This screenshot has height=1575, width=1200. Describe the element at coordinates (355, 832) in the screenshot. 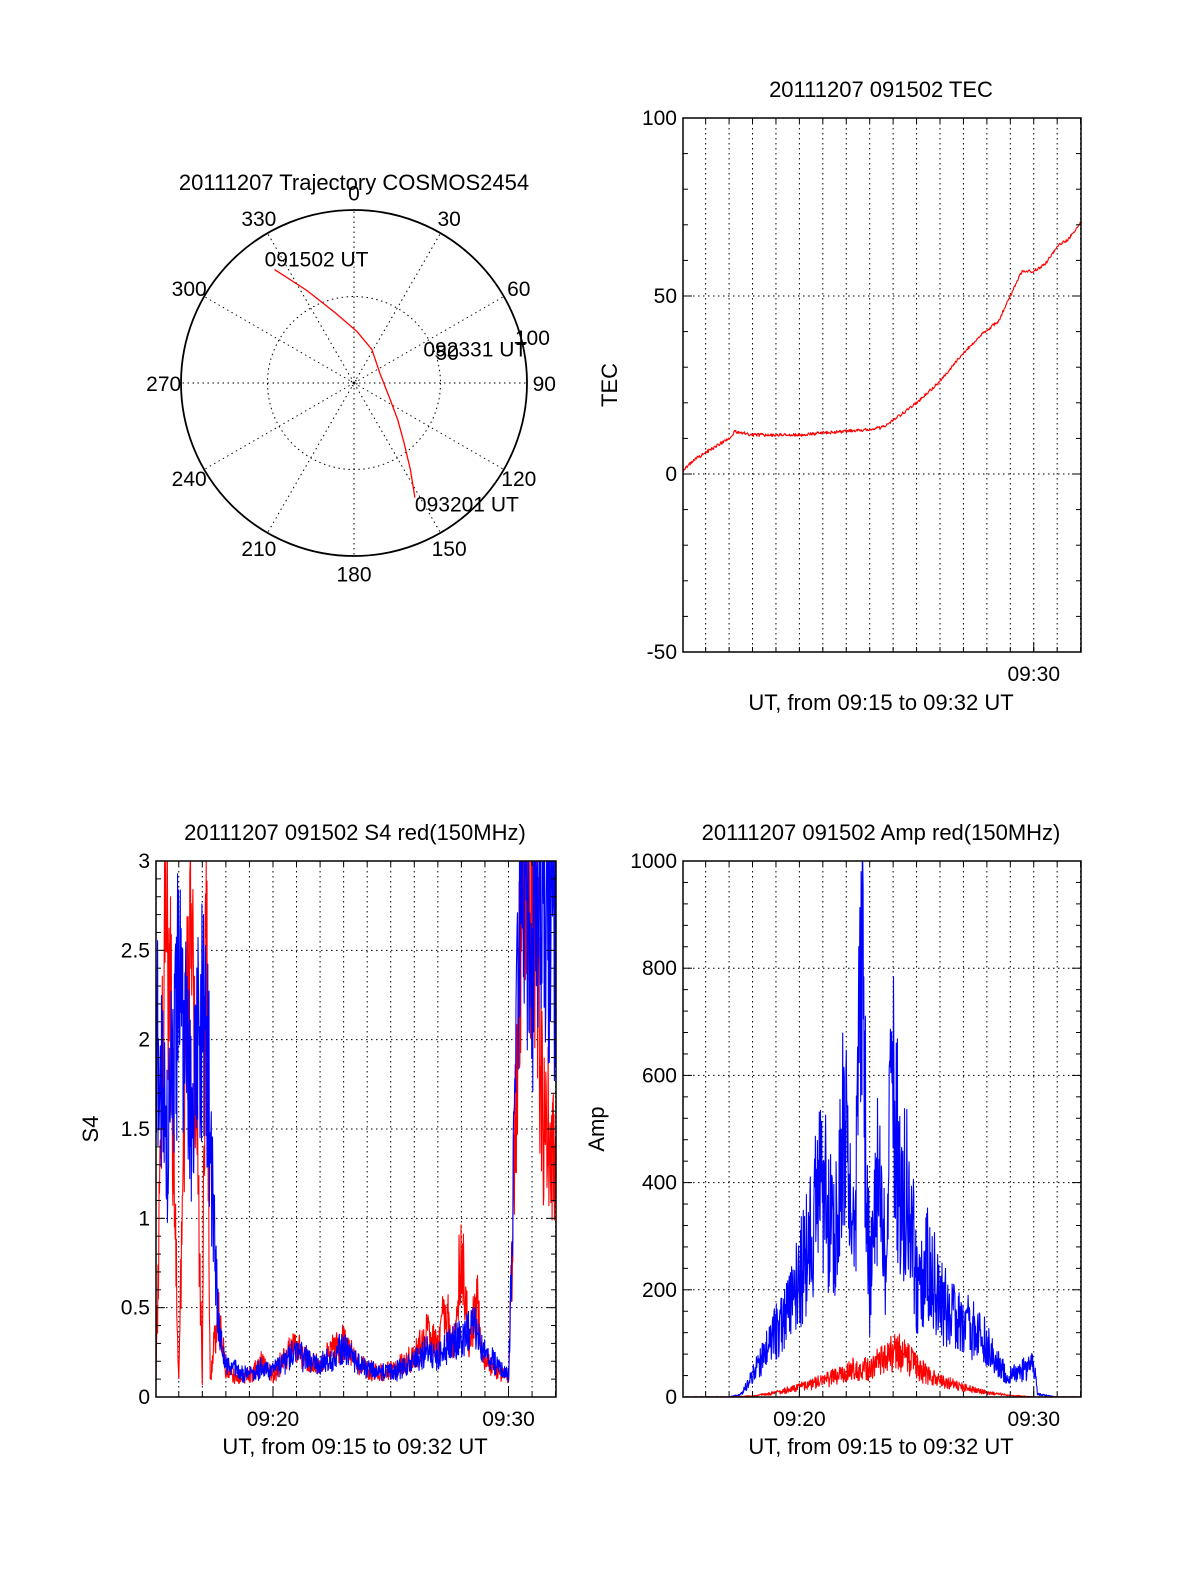

I see `s4-title: 20111207 091502 S4 red(150MHz)` at that location.